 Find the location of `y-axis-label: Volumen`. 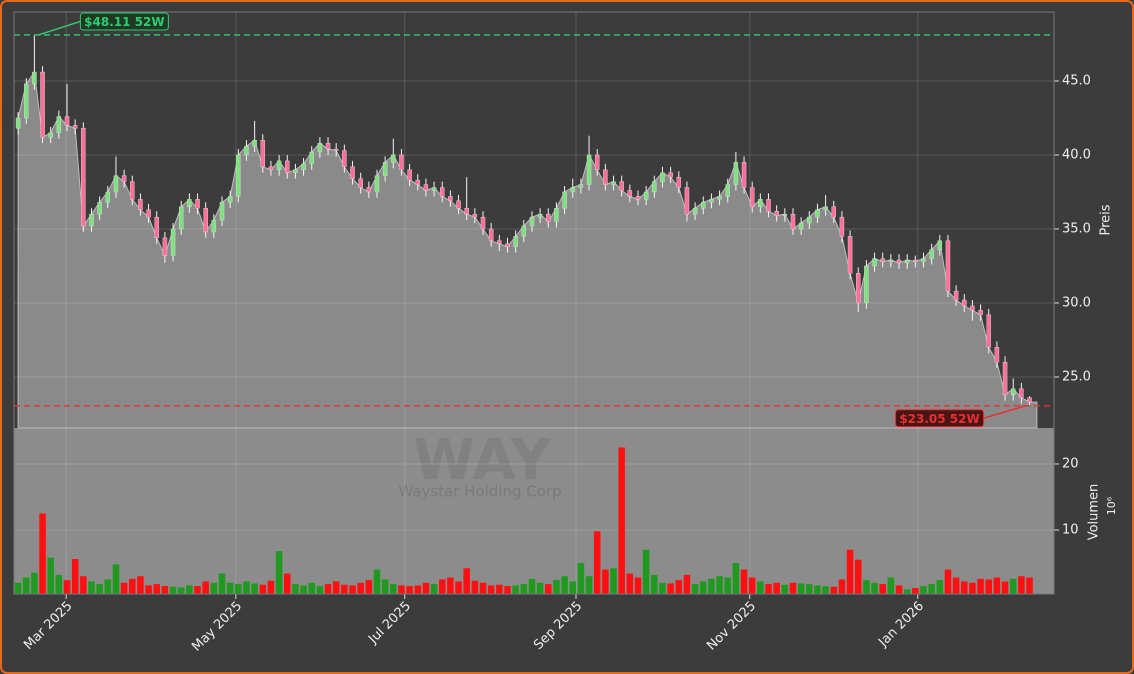

y-axis-label: Volumen is located at coordinates (1094, 512).